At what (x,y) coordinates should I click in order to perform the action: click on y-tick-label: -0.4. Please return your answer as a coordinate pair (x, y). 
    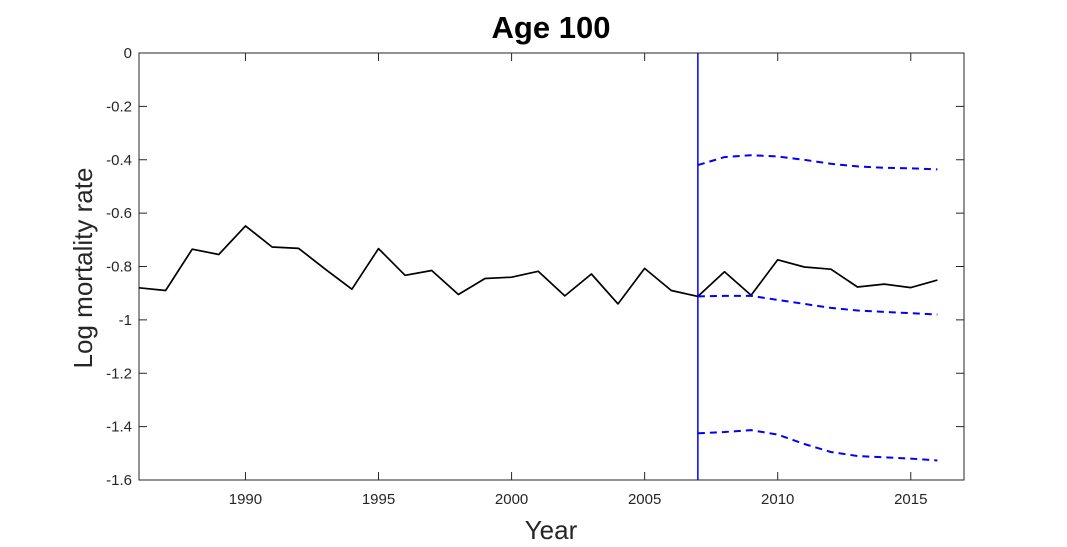
    Looking at the image, I should click on (119, 160).